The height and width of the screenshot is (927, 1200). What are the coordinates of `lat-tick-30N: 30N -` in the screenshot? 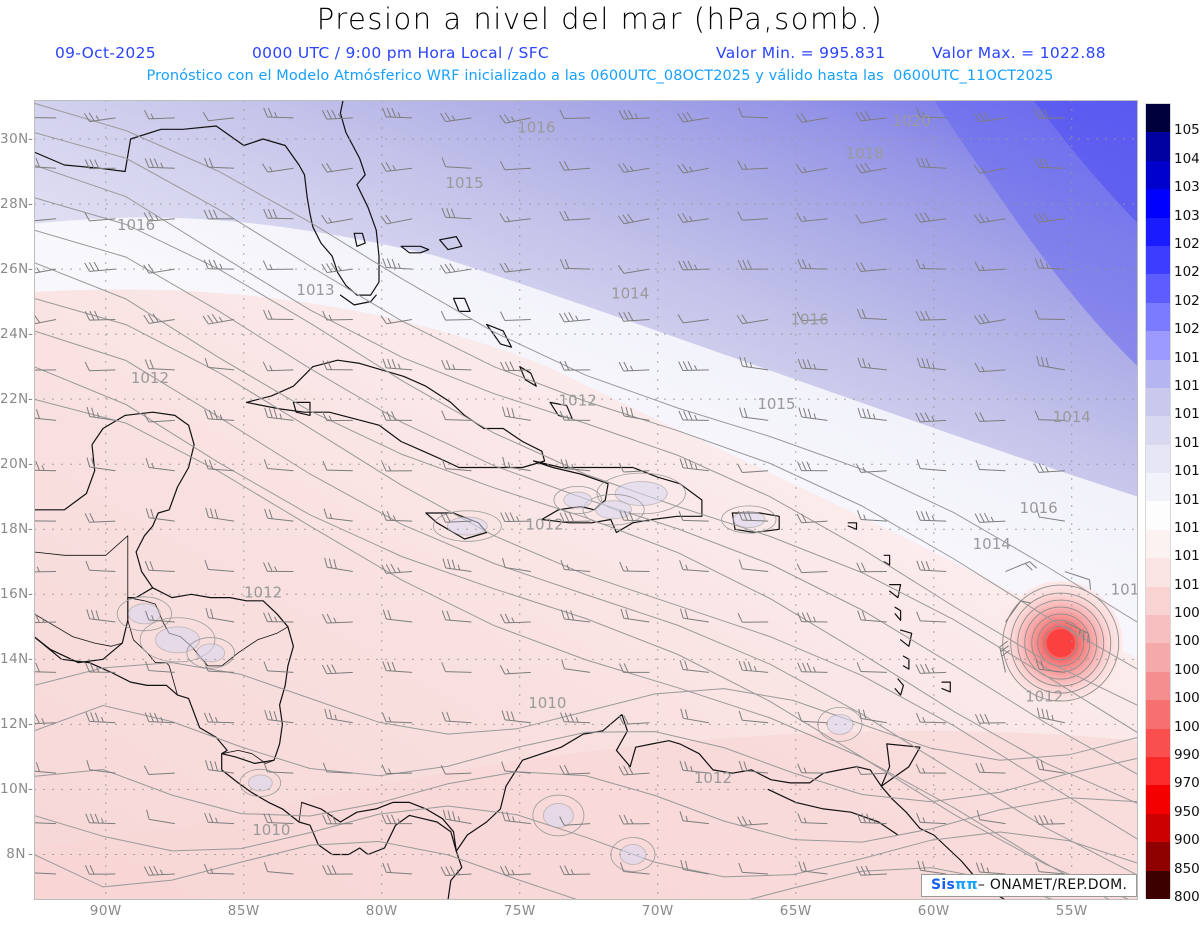 It's located at (17, 139).